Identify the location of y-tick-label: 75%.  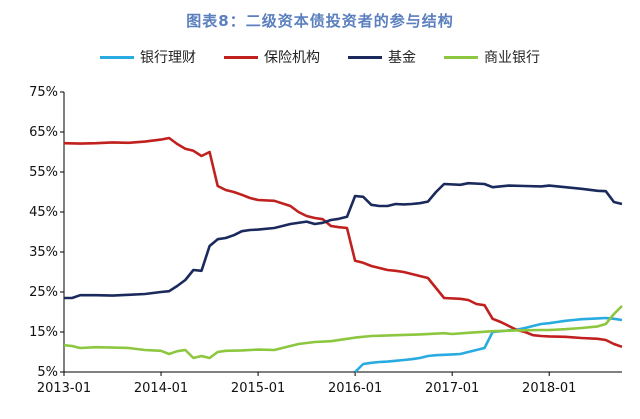
(43, 92).